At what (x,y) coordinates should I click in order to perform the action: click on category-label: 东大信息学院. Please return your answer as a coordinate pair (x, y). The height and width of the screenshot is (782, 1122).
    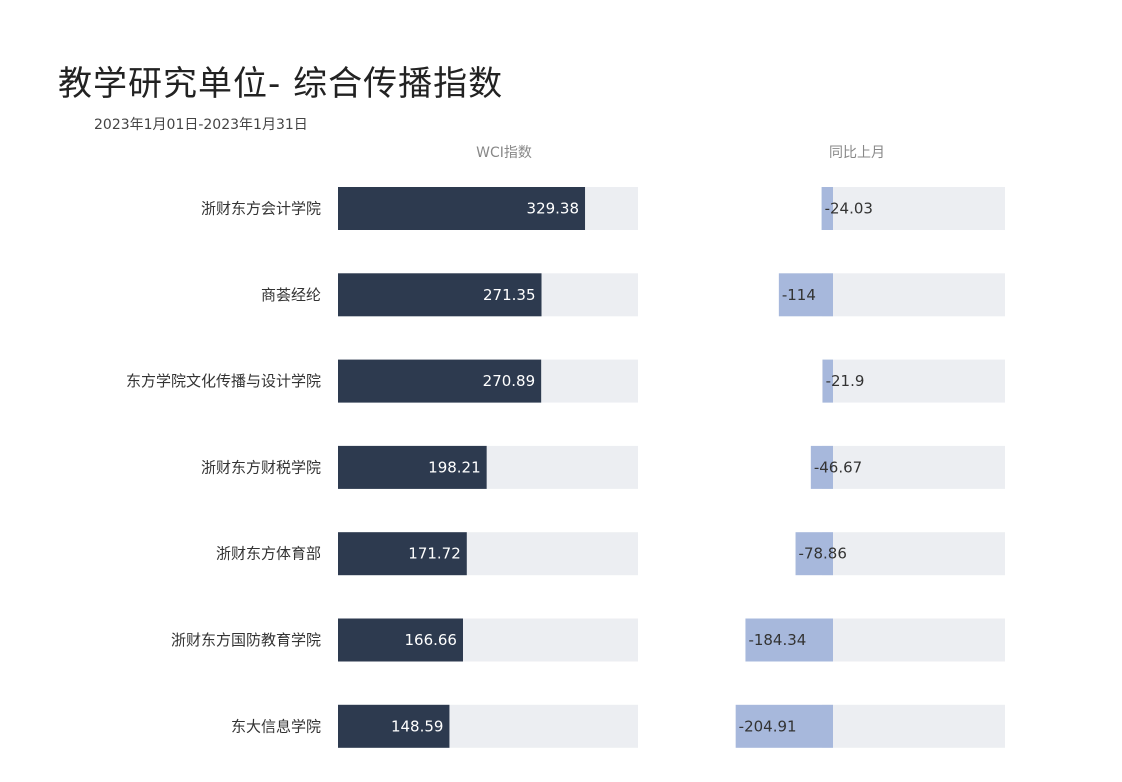
    Looking at the image, I should click on (276, 726).